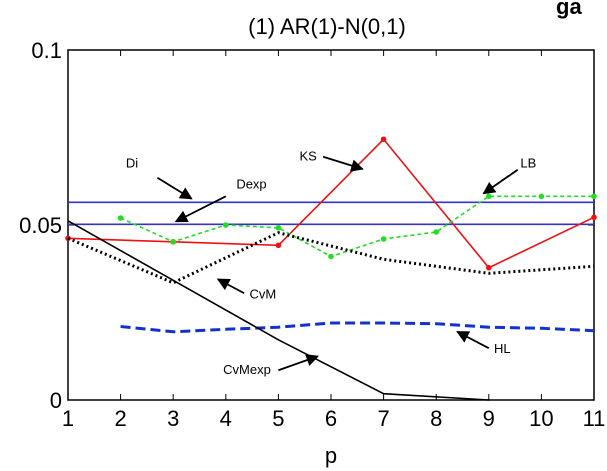 Image resolution: width=607 pixels, height=471 pixels. I want to click on x-tick-label: 6, so click(331, 418).